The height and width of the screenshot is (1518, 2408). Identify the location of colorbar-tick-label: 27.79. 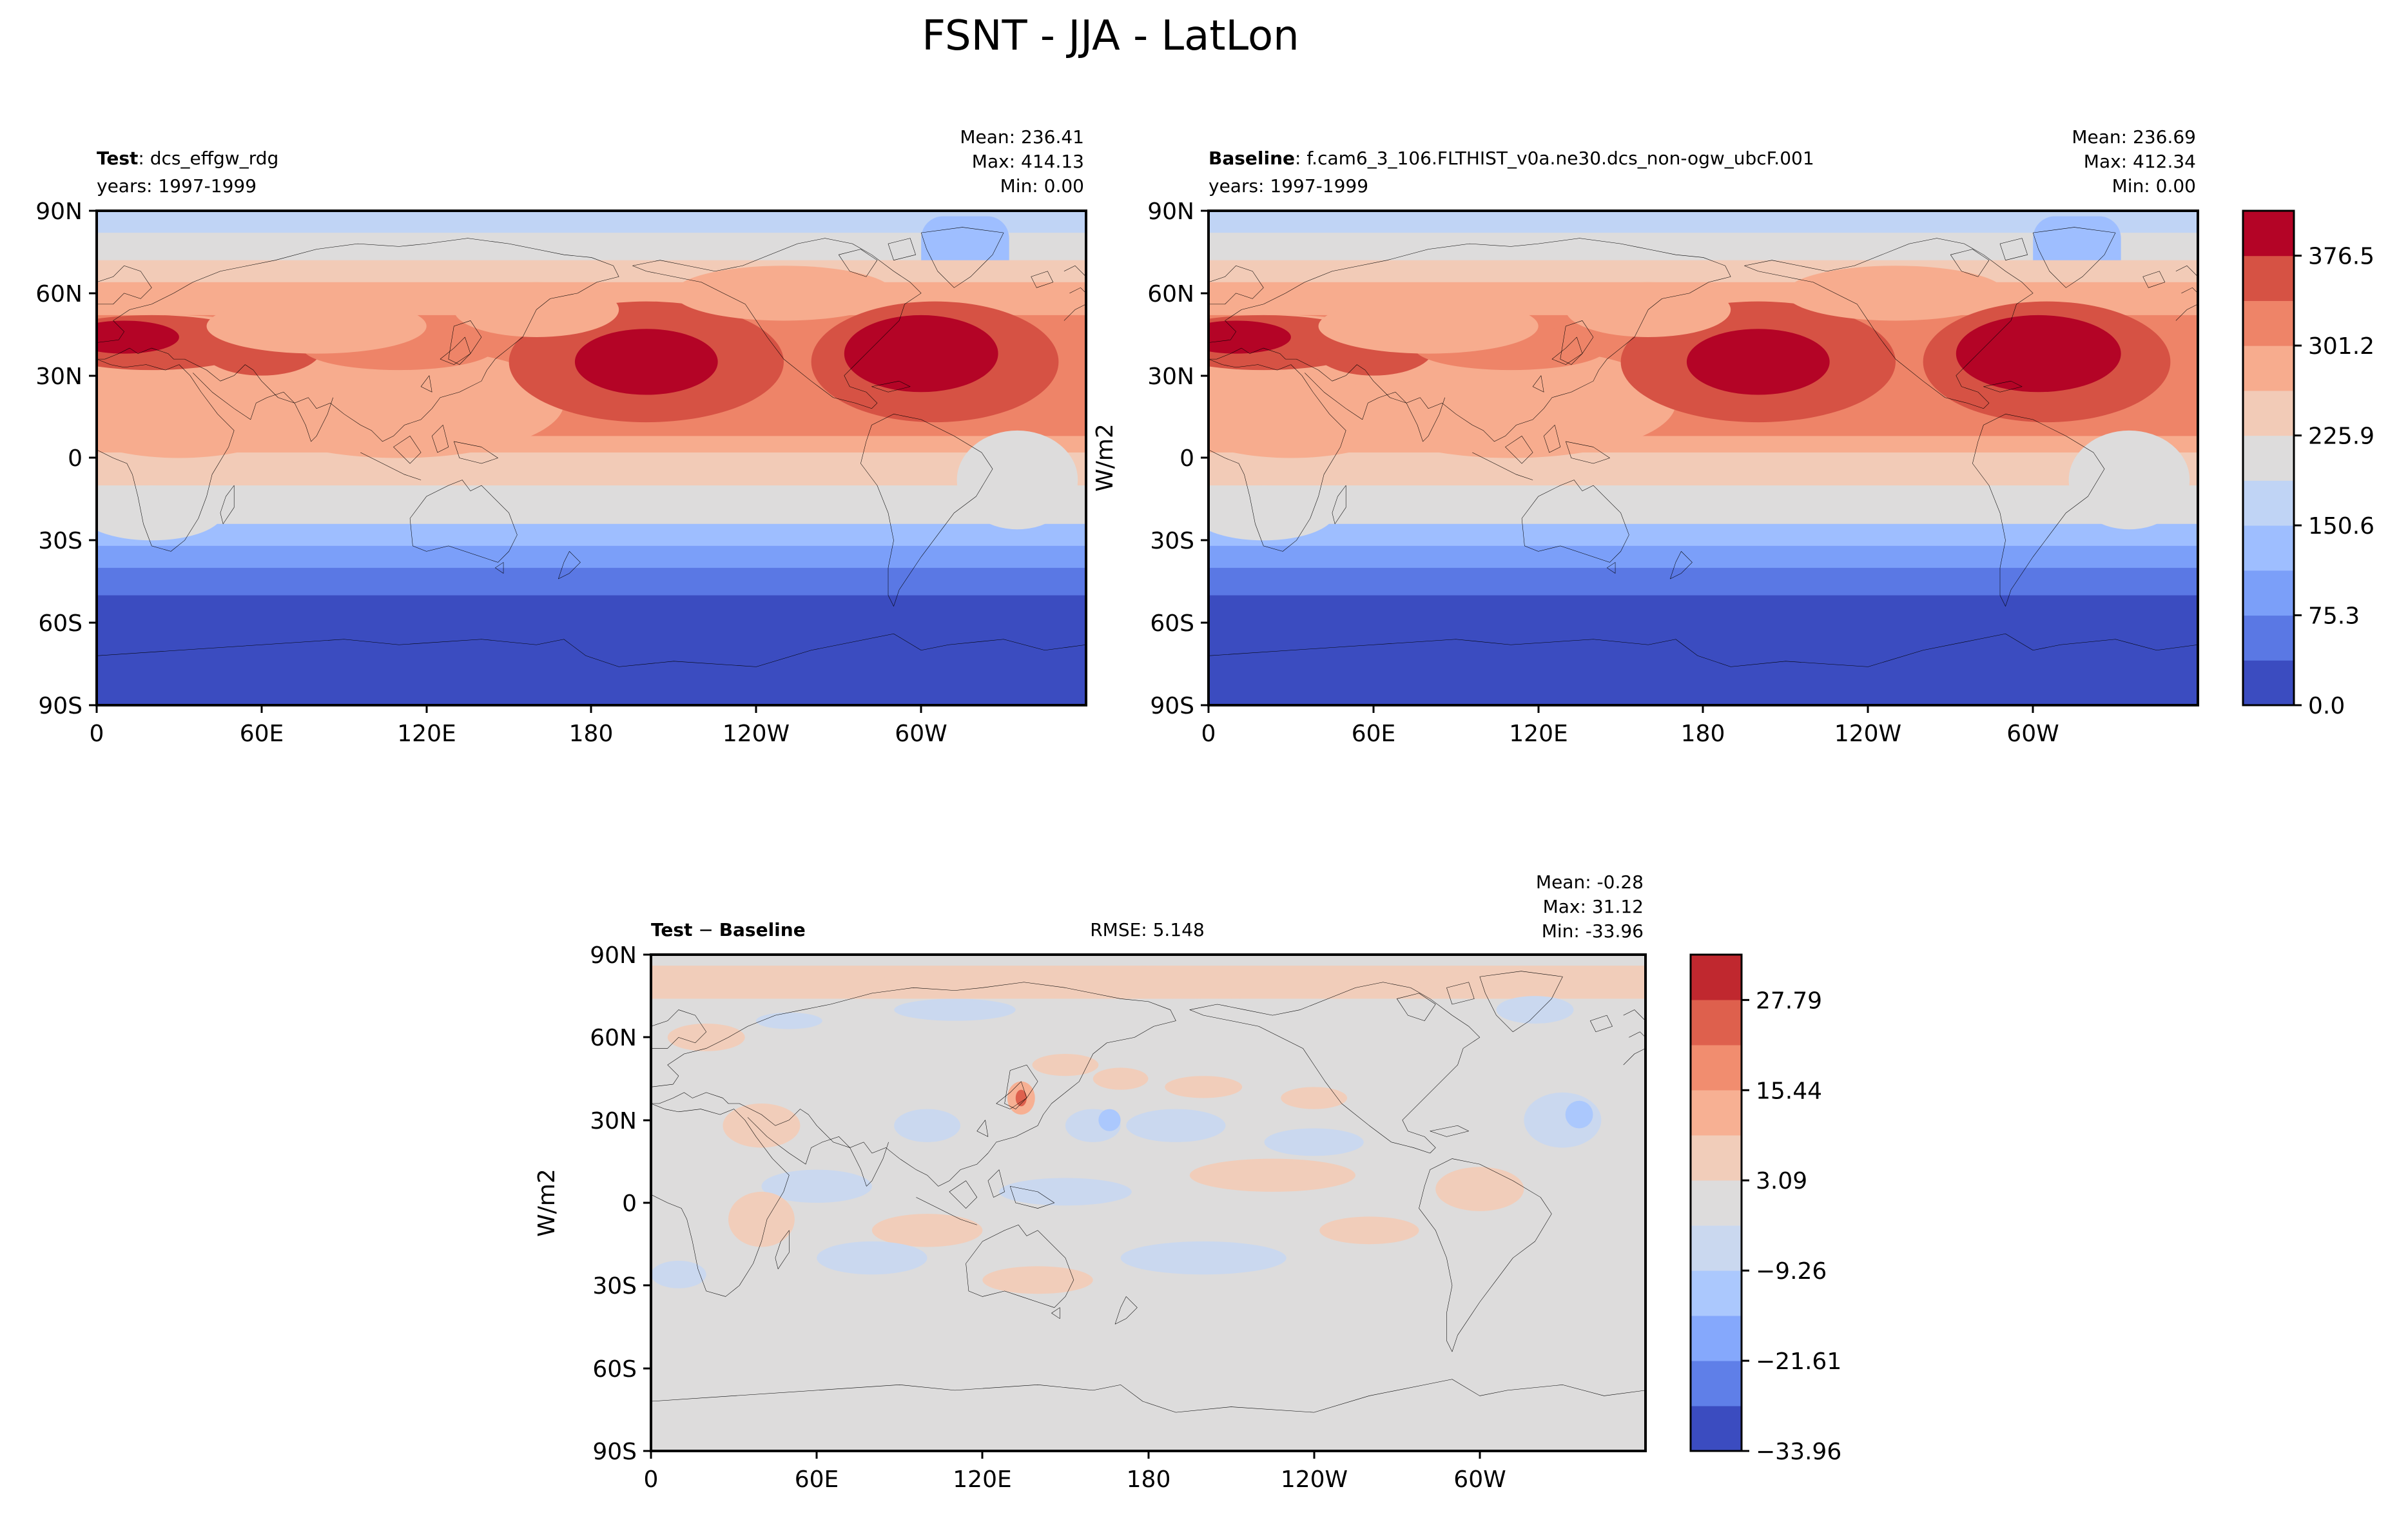
(1789, 1001).